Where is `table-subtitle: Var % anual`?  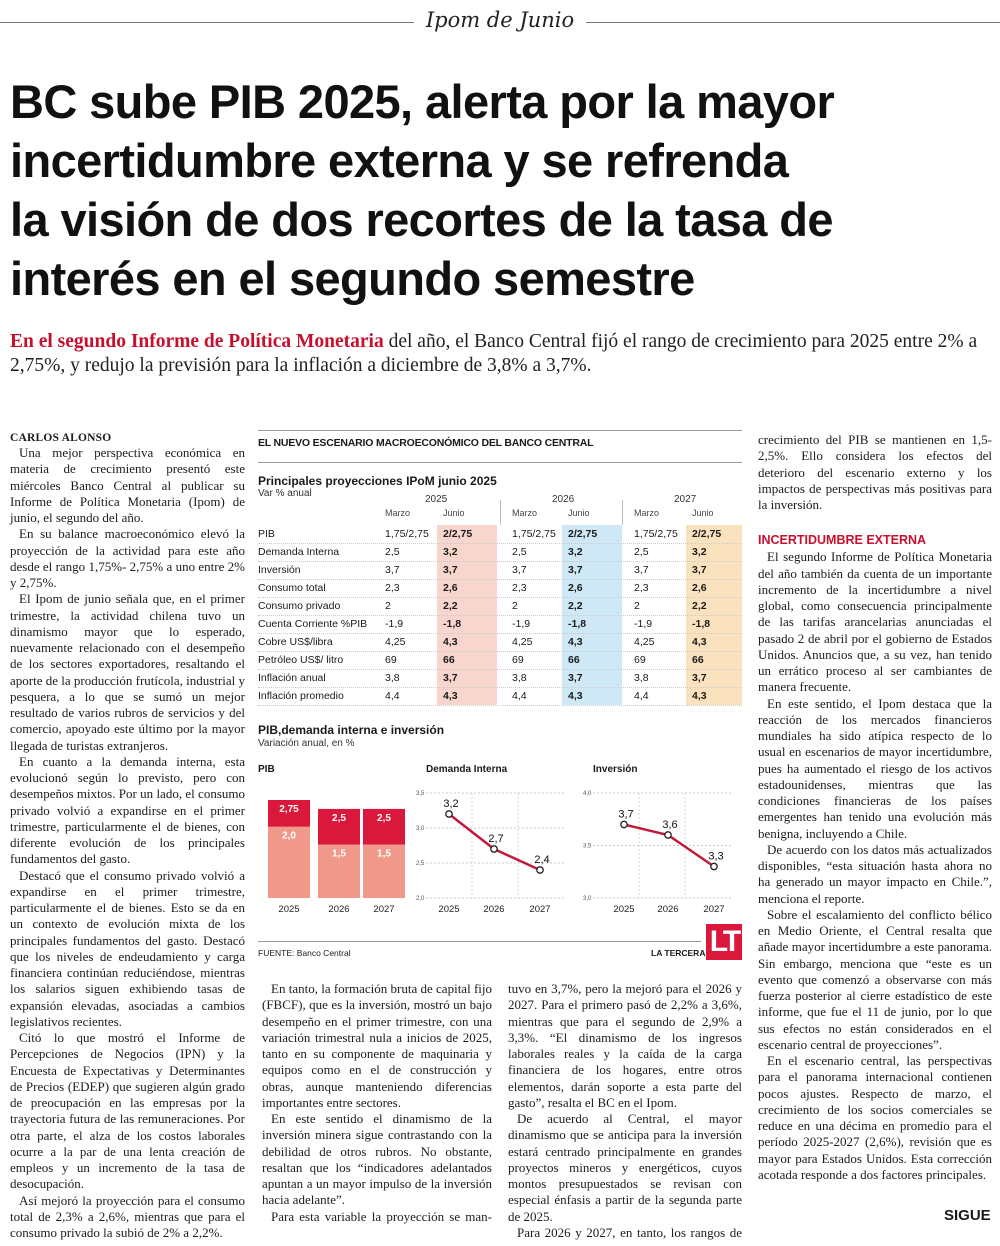
table-subtitle: Var % anual is located at coordinates (285, 493).